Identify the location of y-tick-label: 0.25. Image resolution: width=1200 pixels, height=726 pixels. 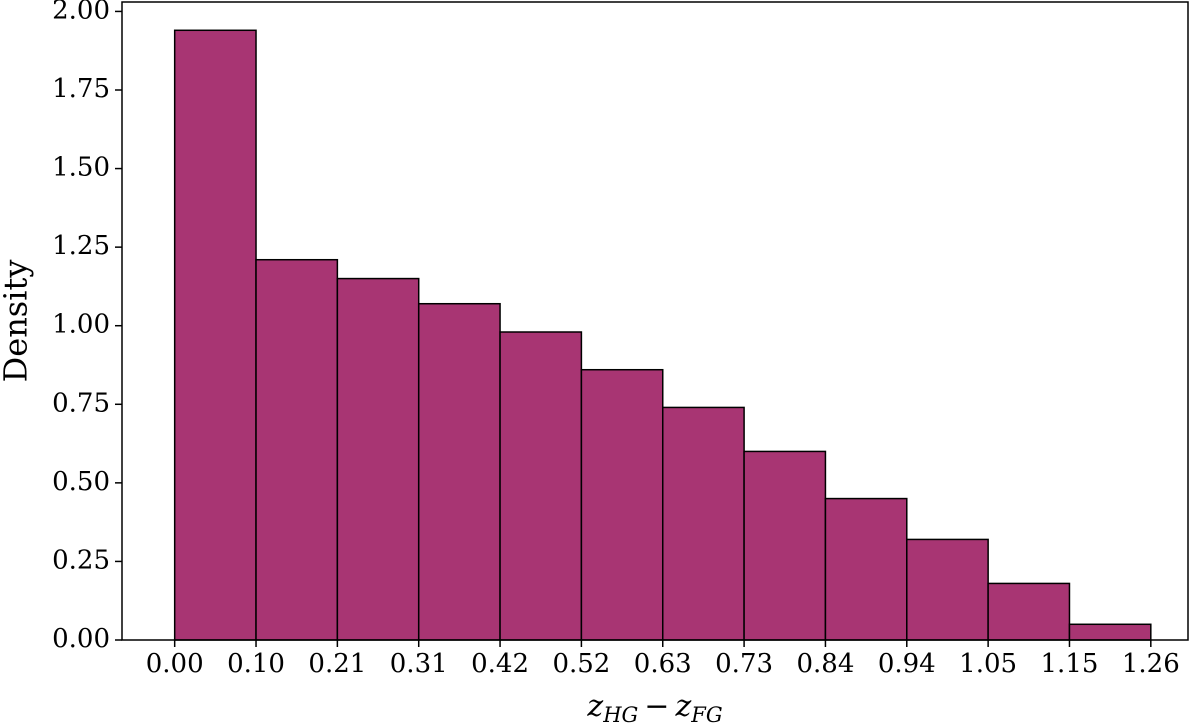
(81, 560).